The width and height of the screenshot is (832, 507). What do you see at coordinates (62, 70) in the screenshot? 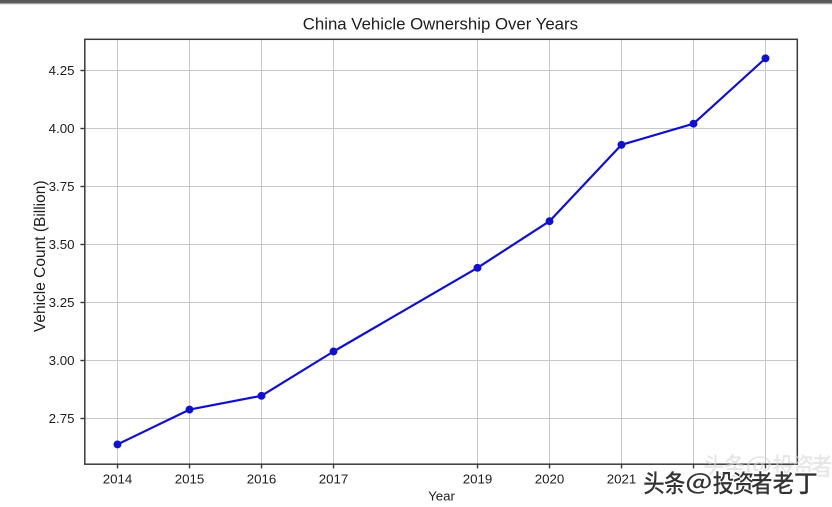
I see `svg-text: 4.25` at bounding box center [62, 70].